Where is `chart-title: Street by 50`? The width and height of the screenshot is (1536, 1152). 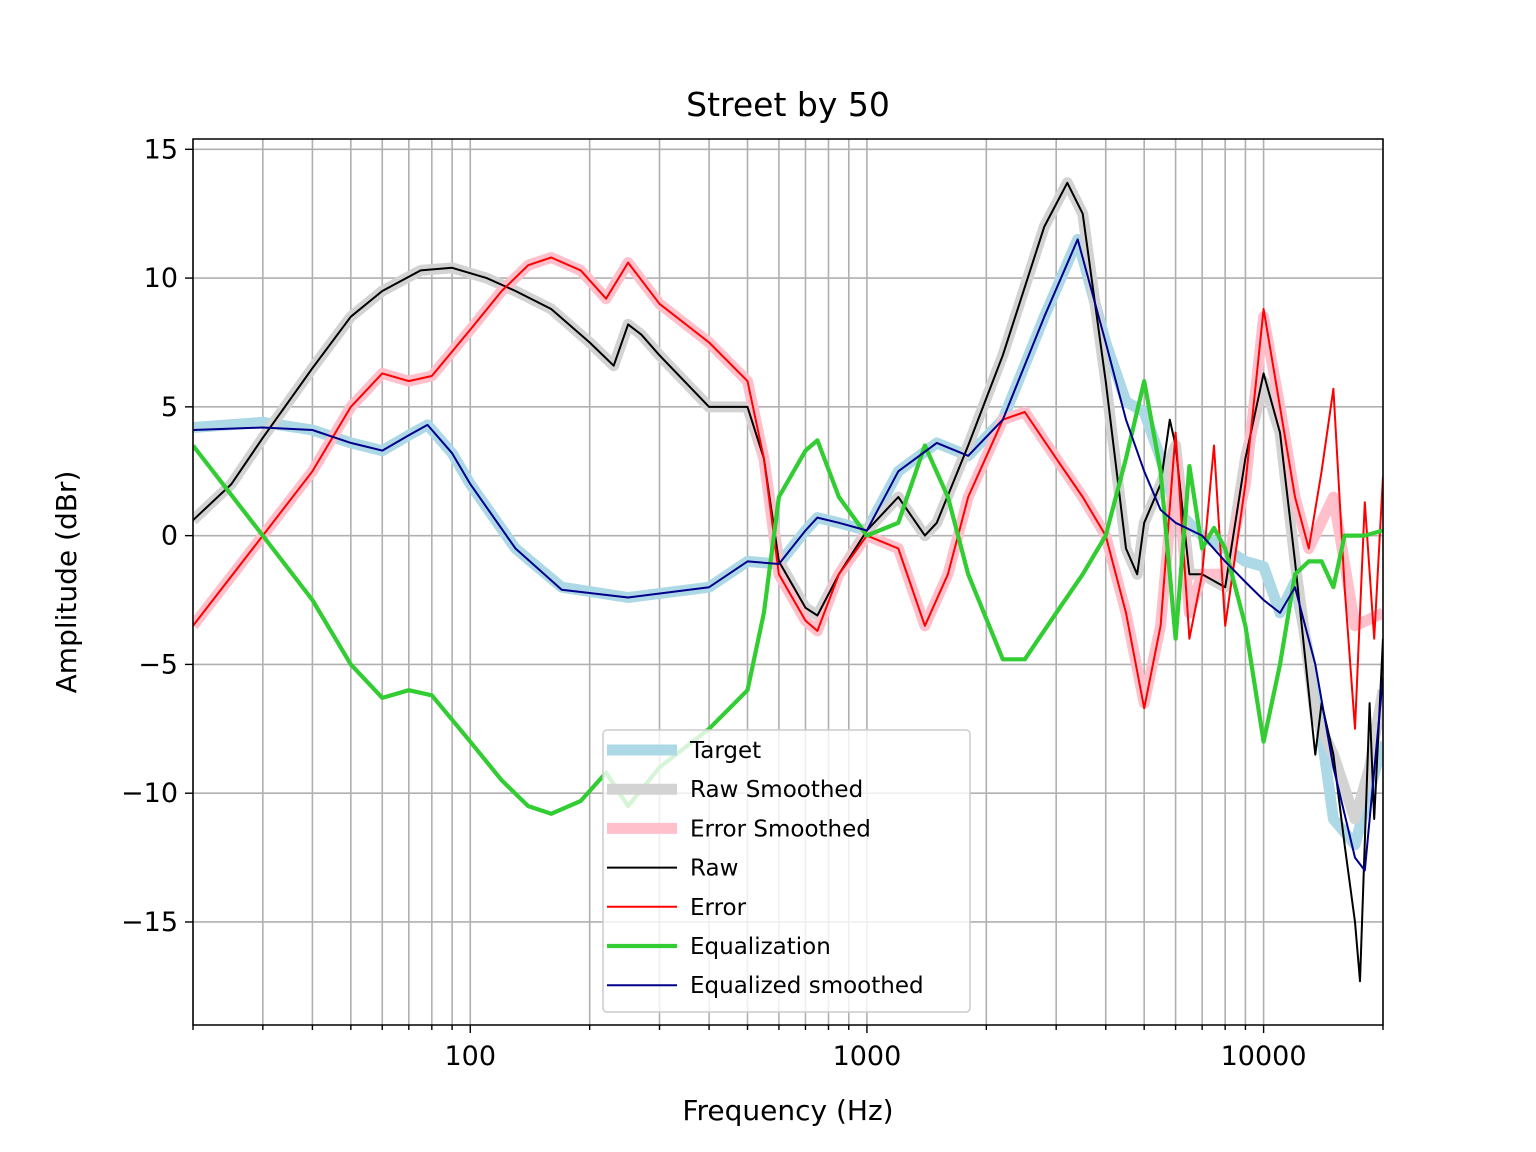
chart-title: Street by 50 is located at coordinates (788, 104).